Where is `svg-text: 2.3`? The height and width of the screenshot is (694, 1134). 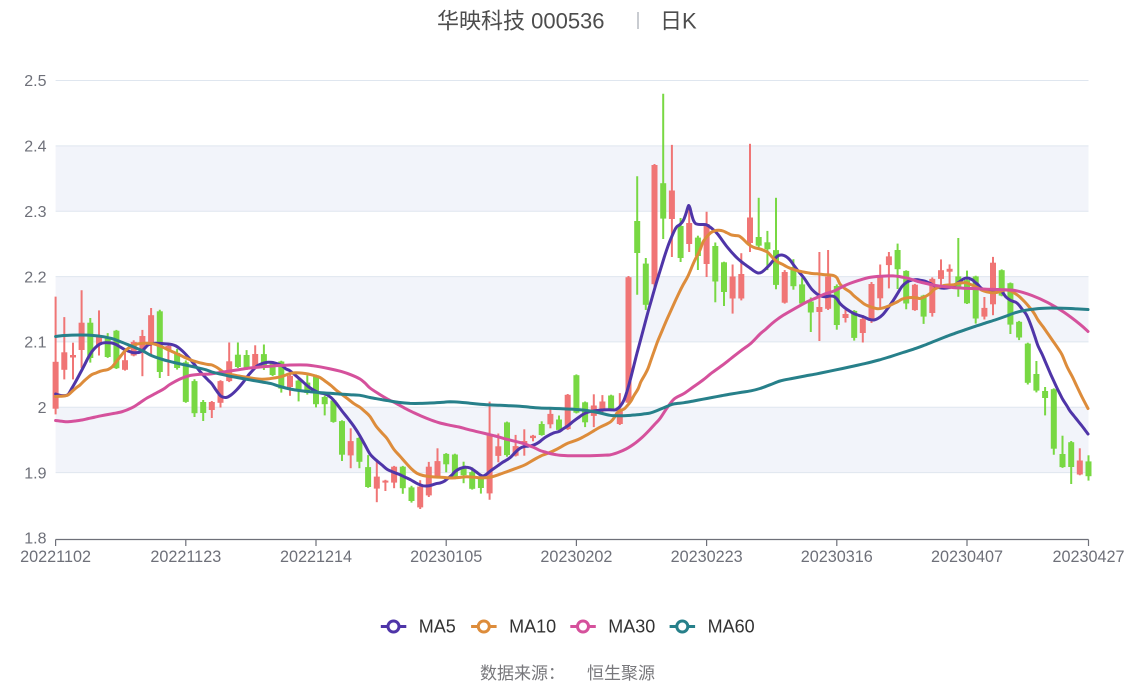 svg-text: 2.3 is located at coordinates (35, 212).